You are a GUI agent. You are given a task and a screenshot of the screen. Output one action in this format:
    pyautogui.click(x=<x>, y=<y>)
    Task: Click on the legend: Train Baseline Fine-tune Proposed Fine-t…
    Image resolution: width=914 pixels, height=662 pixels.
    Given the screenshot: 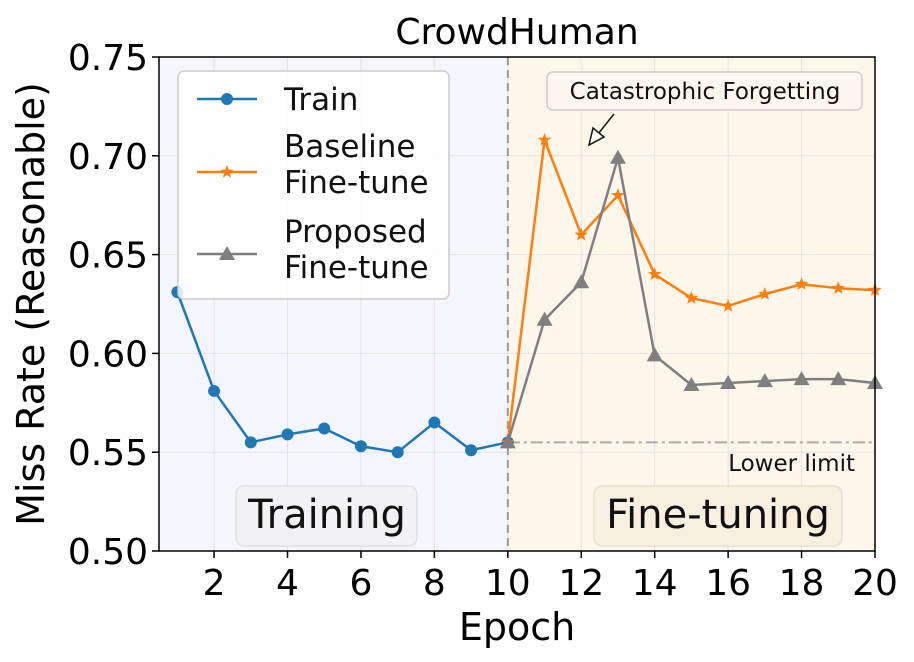 What is the action you would take?
    pyautogui.click(x=313, y=185)
    